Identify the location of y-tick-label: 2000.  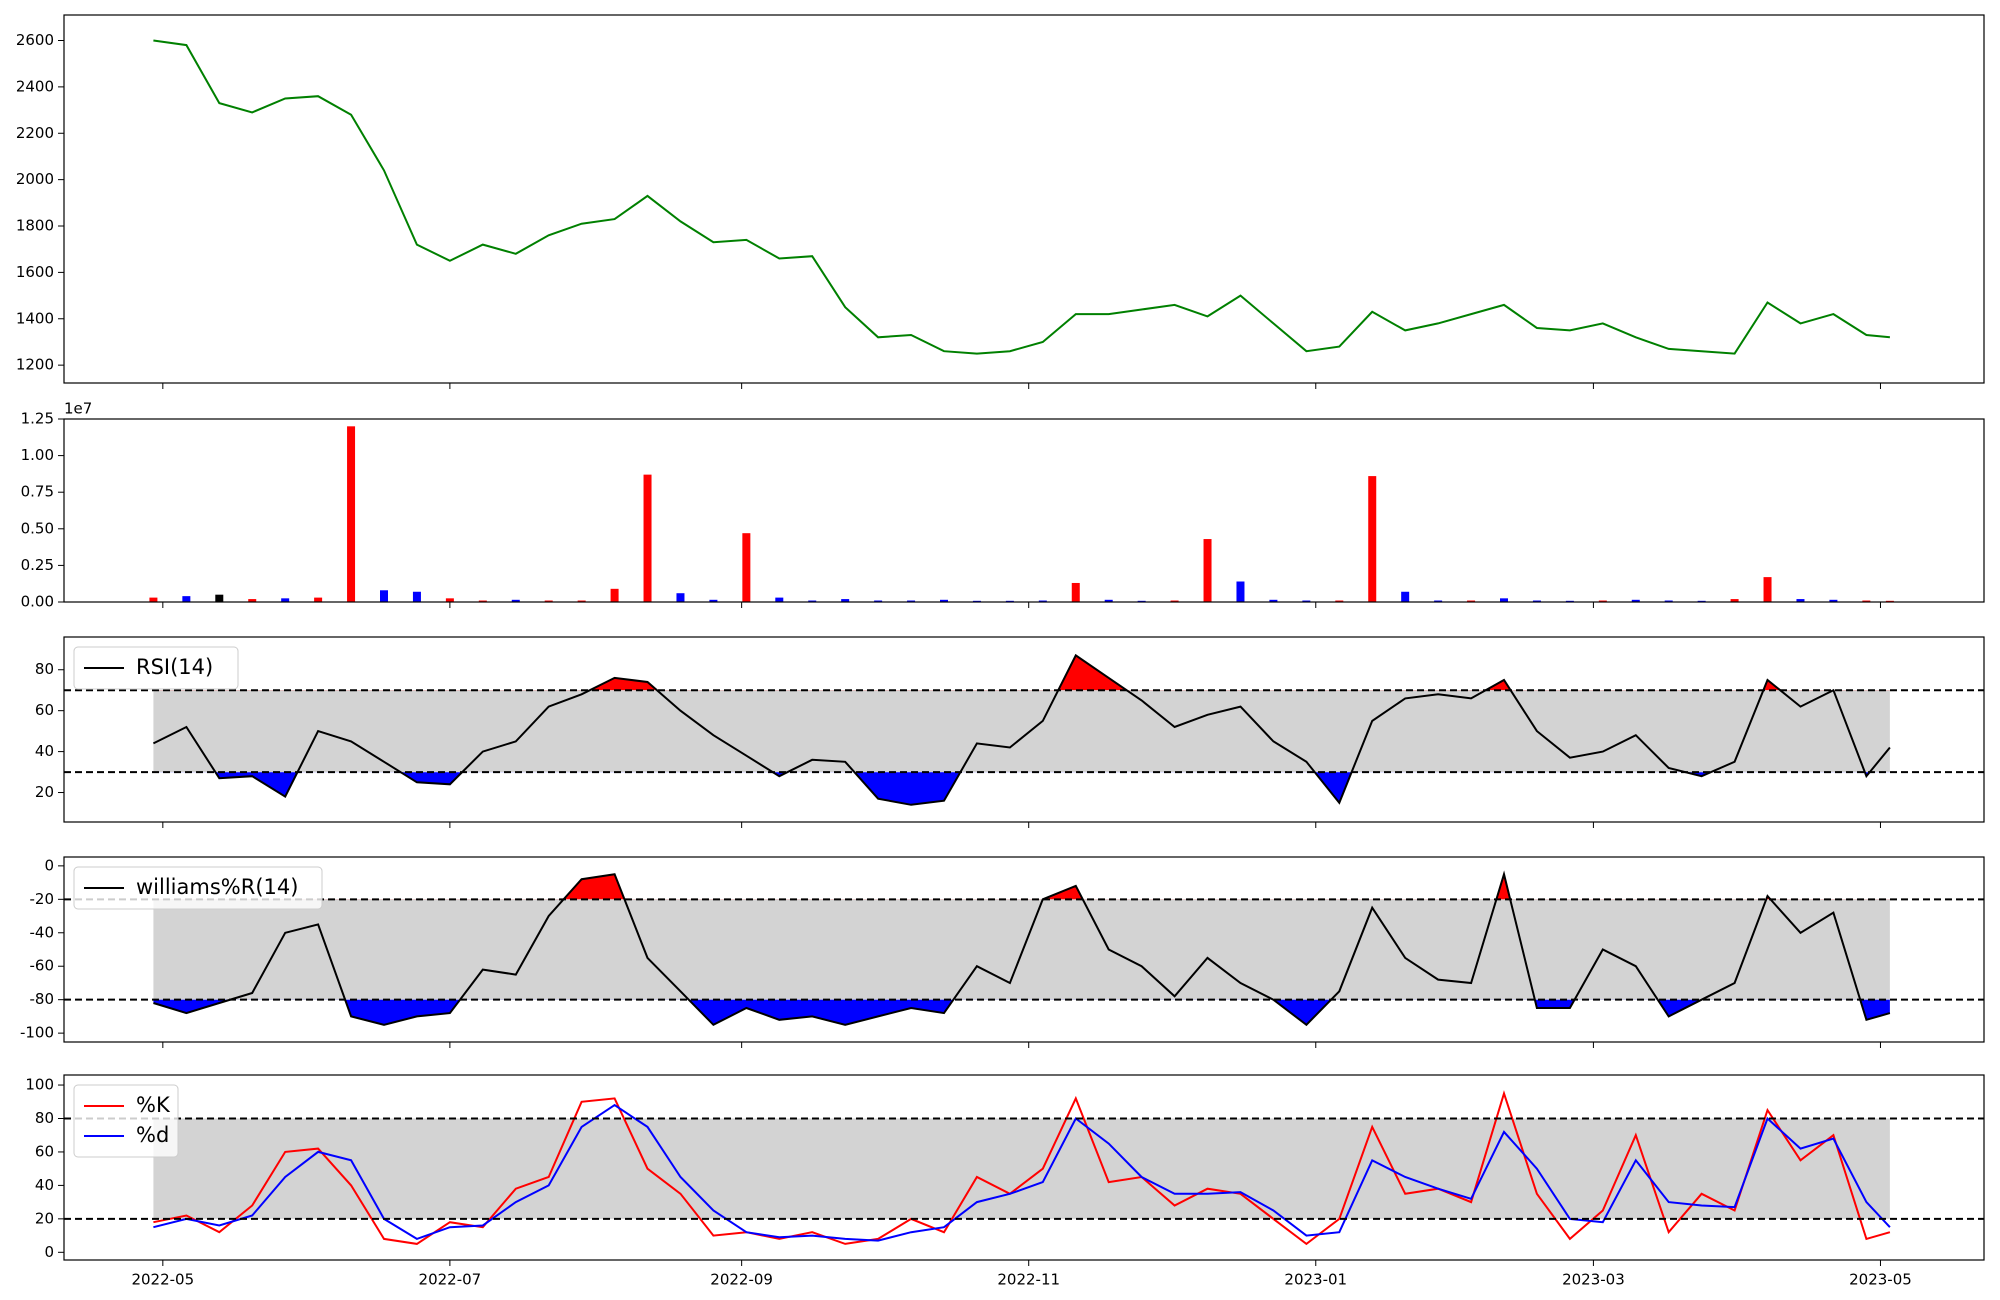
(35, 179).